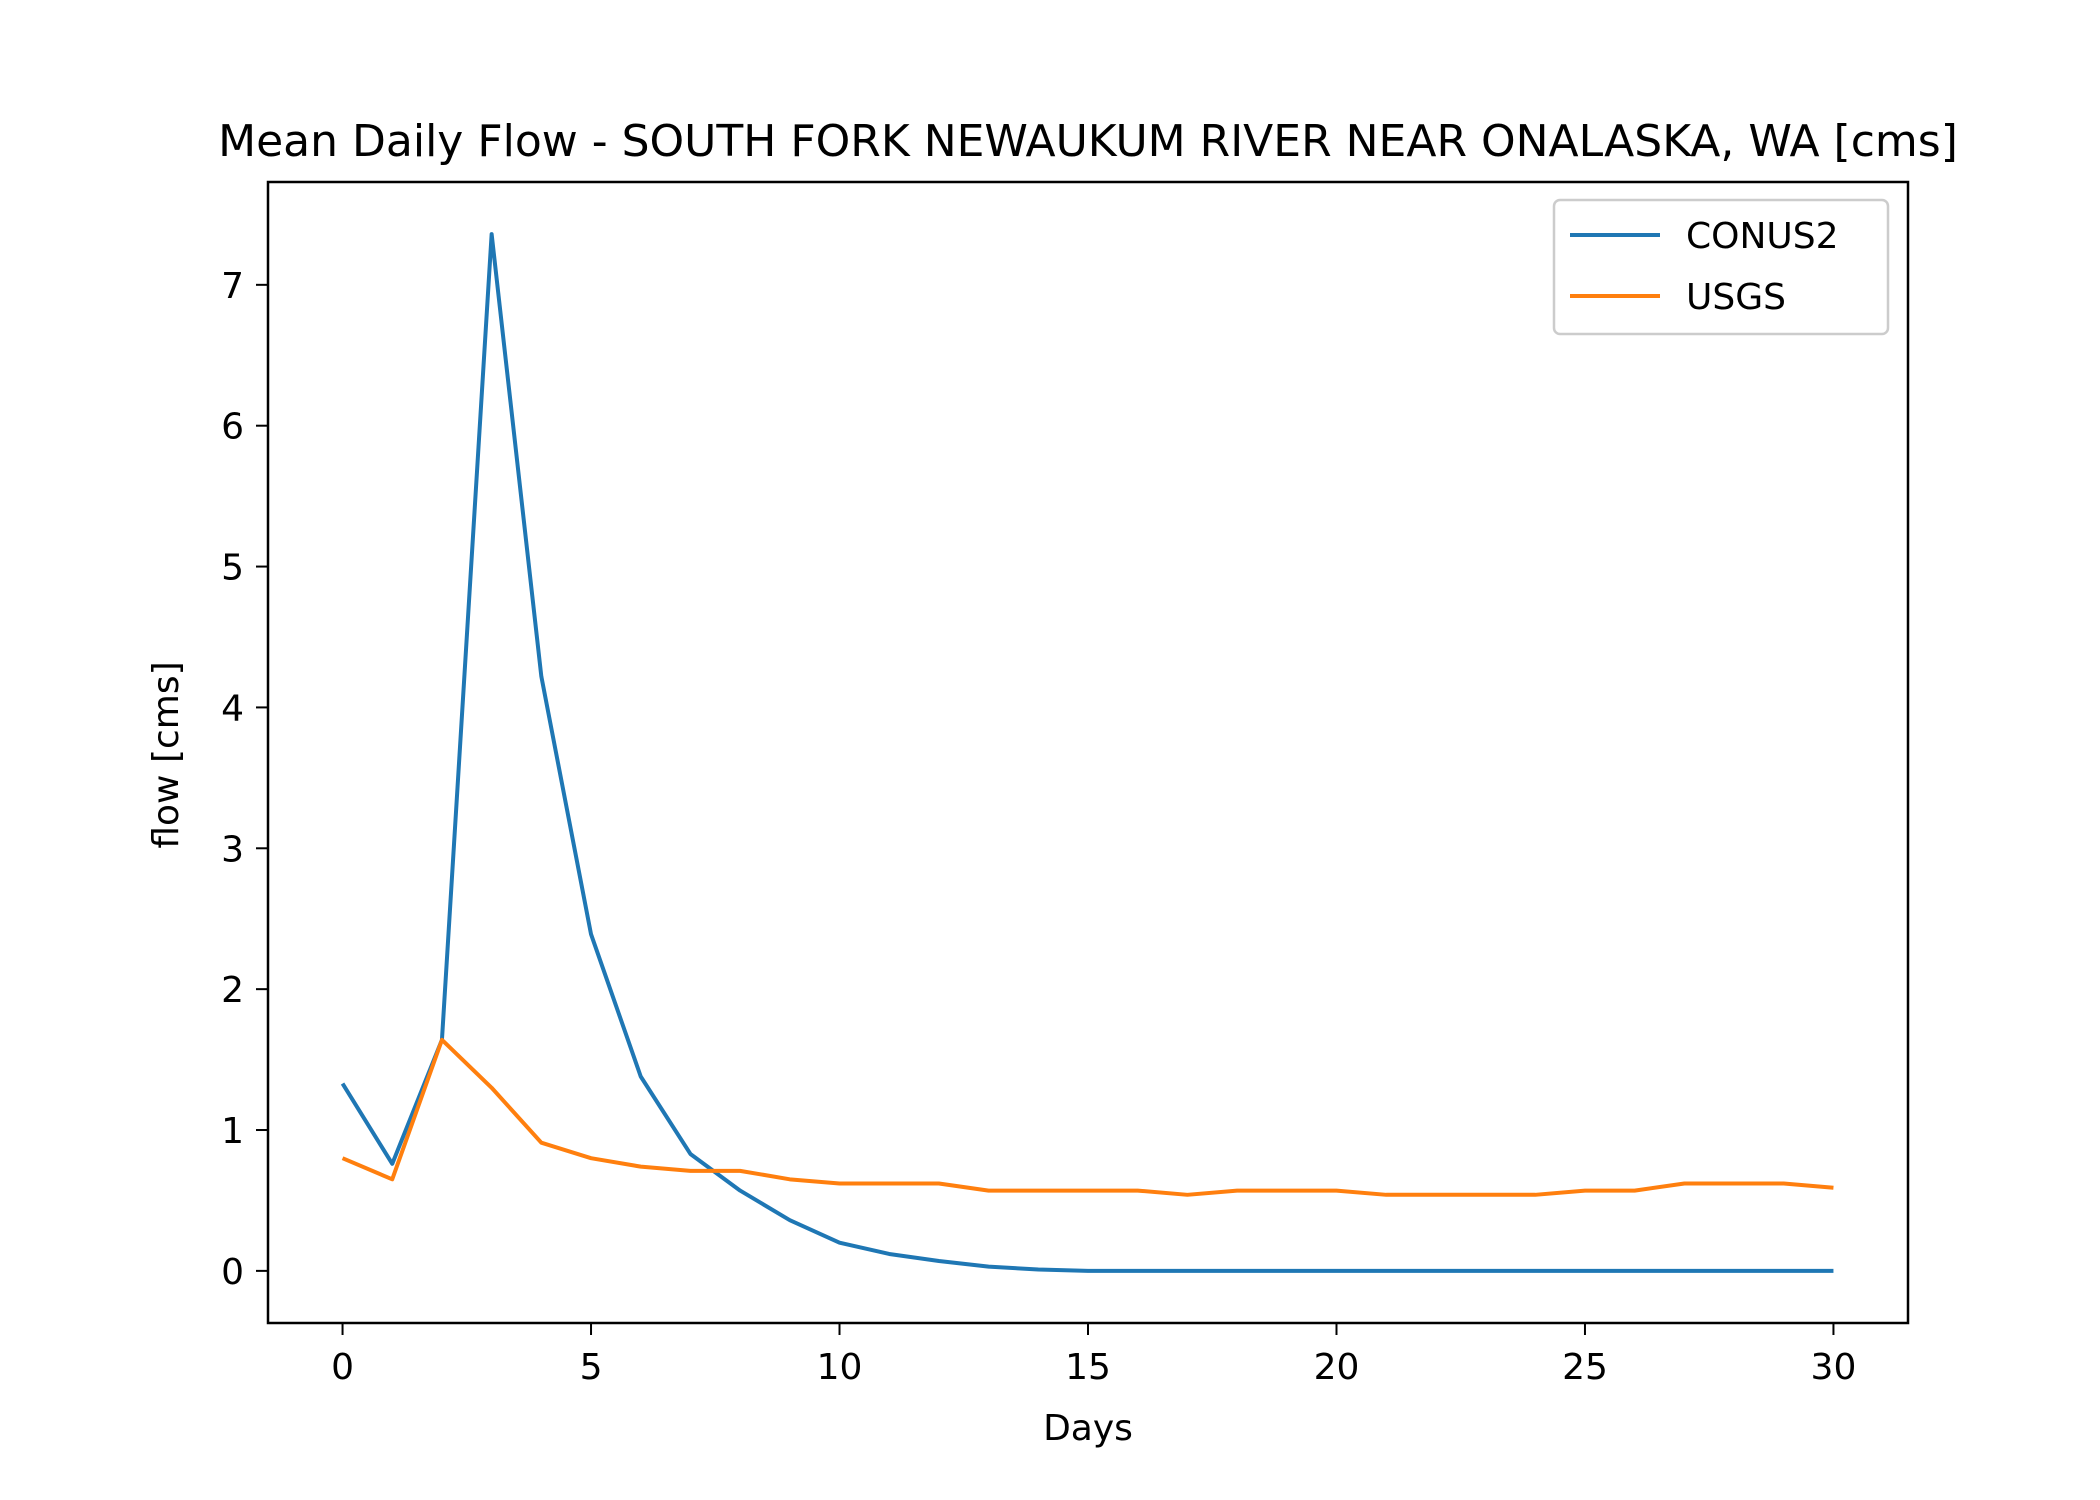 The width and height of the screenshot is (2100, 1500). Describe the element at coordinates (232, 568) in the screenshot. I see `y-tick-label: 5` at that location.